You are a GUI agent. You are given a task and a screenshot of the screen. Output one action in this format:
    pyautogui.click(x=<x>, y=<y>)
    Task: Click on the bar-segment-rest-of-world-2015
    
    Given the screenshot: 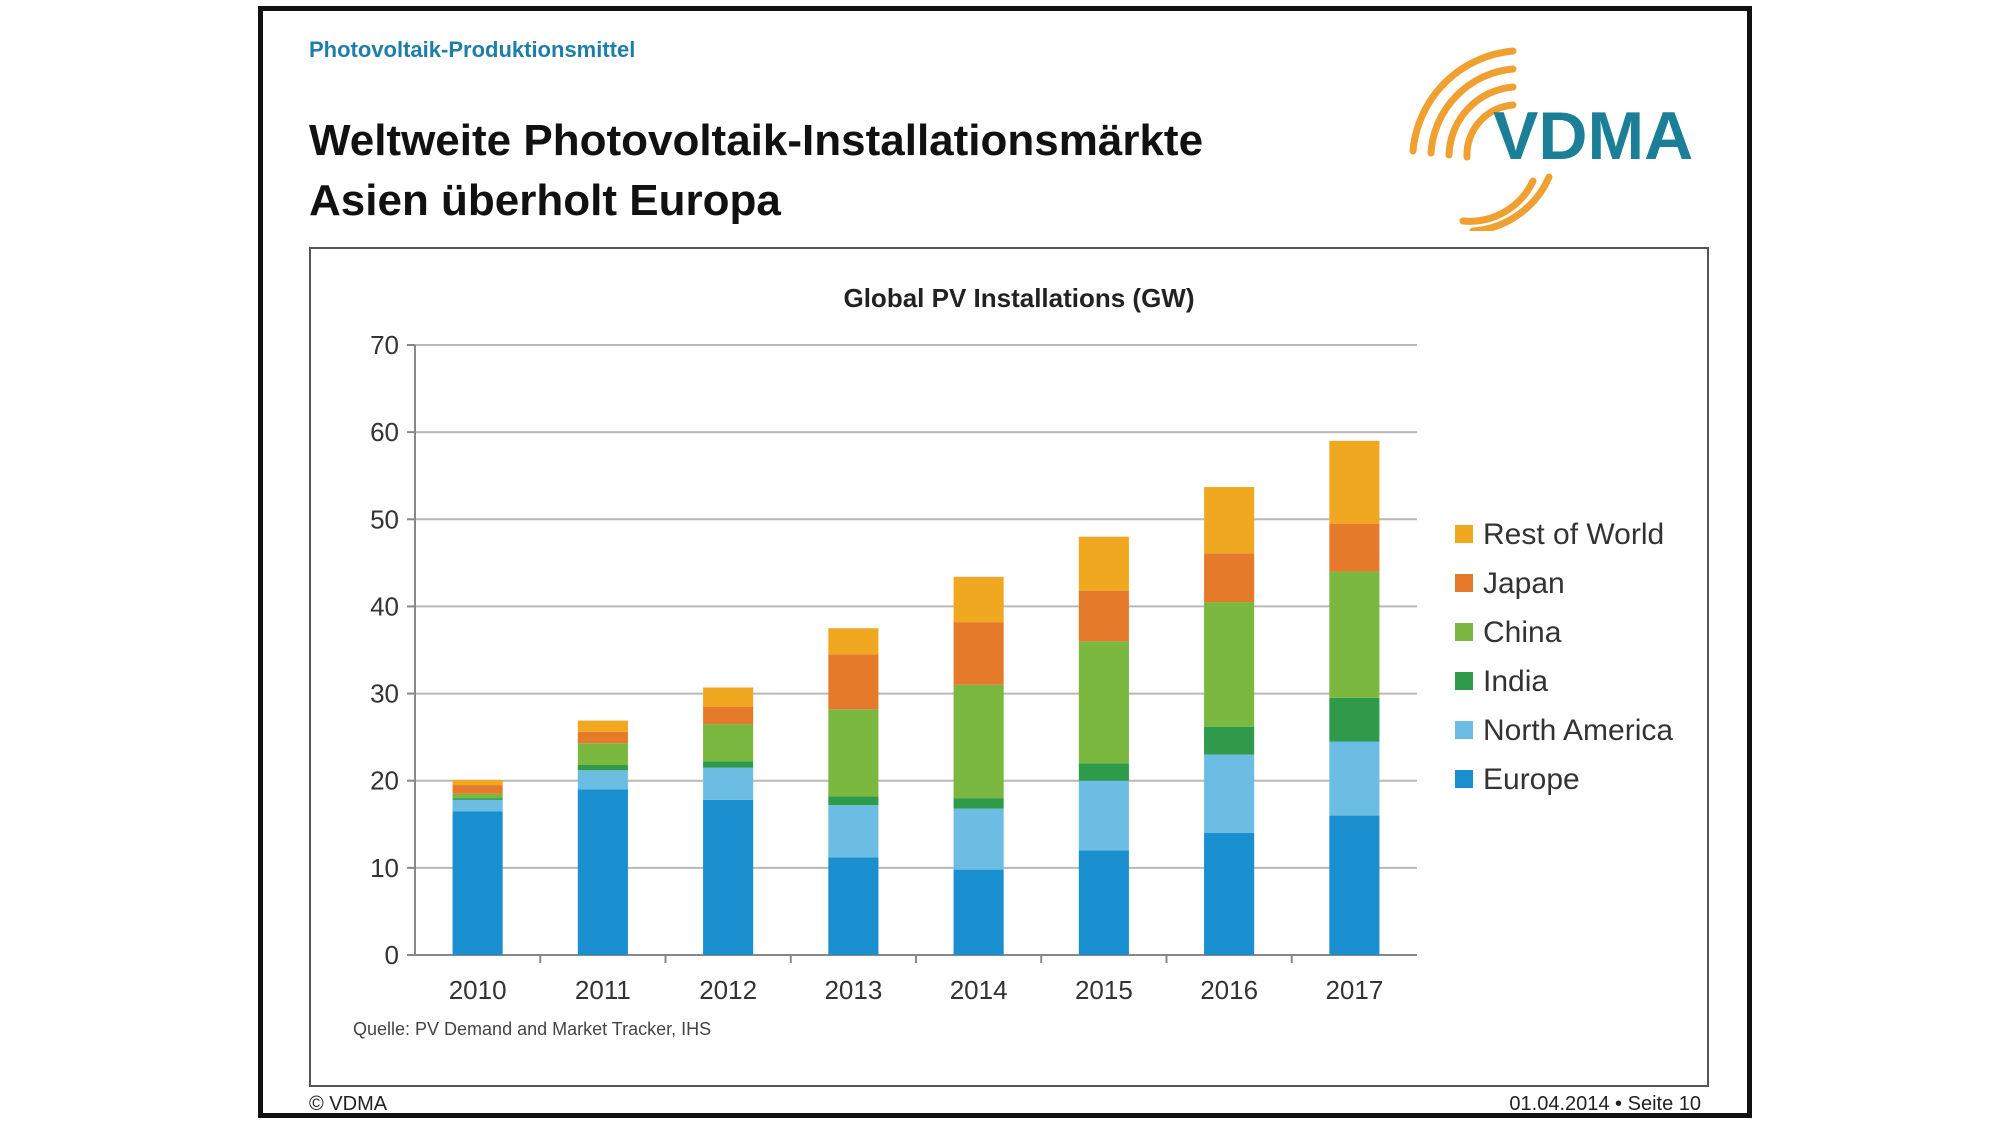 What is the action you would take?
    pyautogui.click(x=1103, y=563)
    